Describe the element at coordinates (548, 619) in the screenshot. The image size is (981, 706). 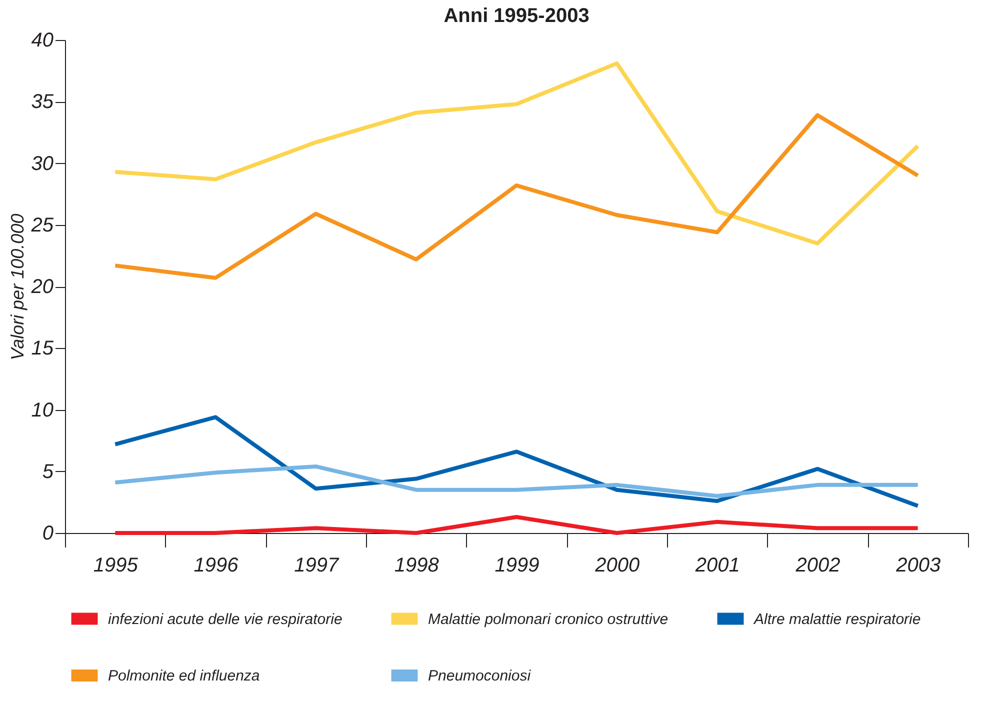
I see `legend-label: Malattie polmonari cronico ostruttive` at that location.